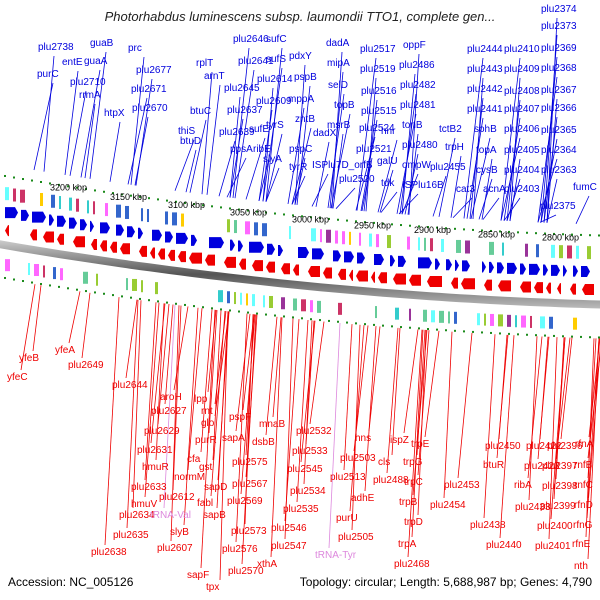 This screenshot has height=600, width=600. What do you see at coordinates (555, 526) in the screenshot?
I see `gene-label-bottom: plu2400` at bounding box center [555, 526].